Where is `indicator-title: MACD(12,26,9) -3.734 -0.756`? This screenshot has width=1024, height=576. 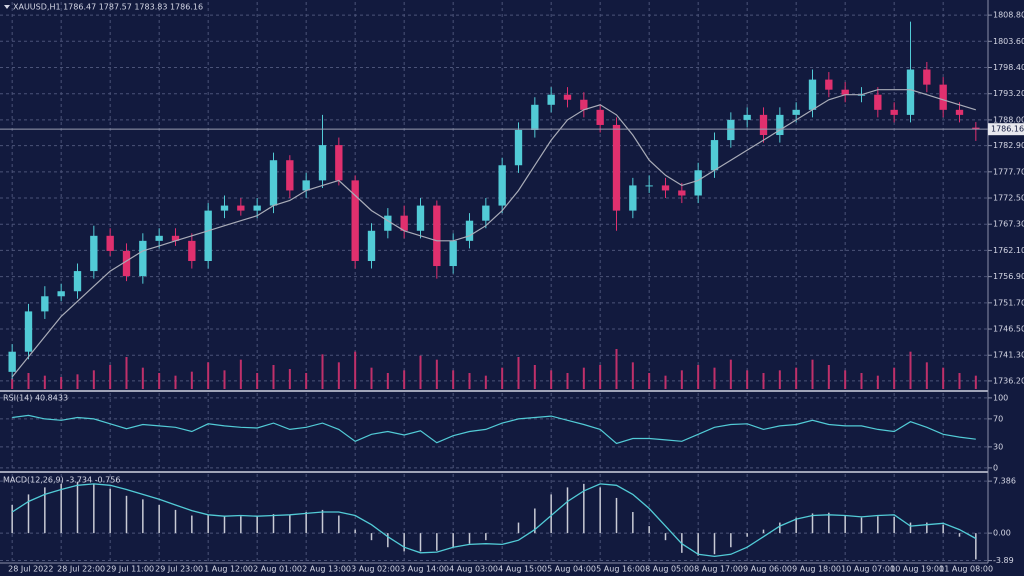 indicator-title: MACD(12,26,9) -3.734 -0.756 is located at coordinates (61, 480).